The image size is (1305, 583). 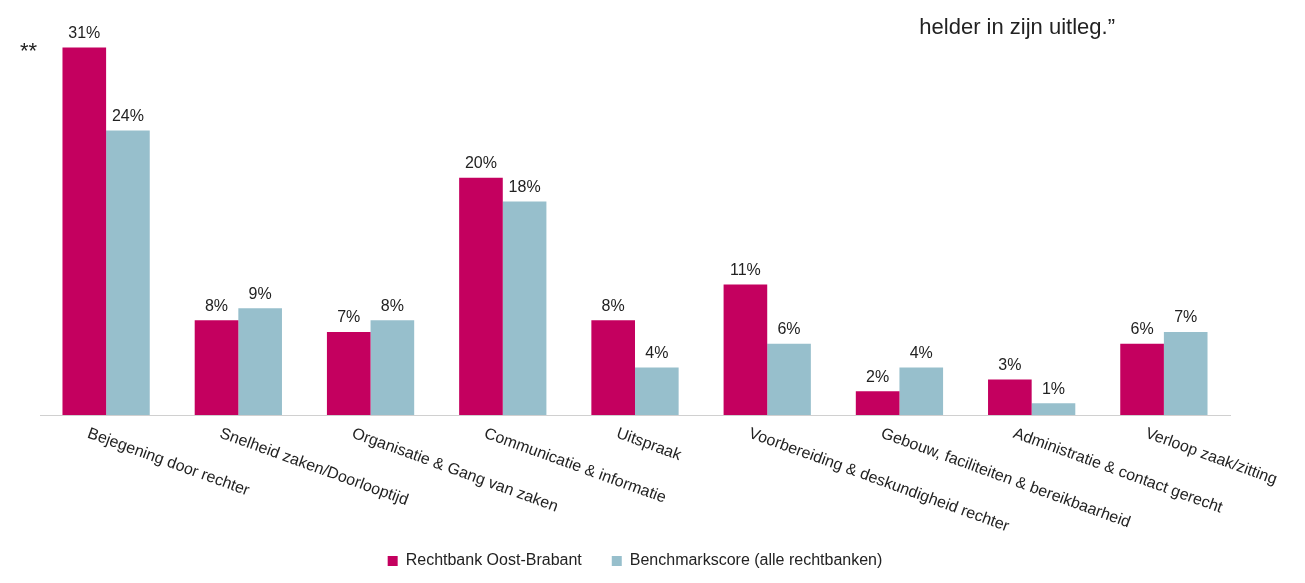 I want to click on data-label: 11%, so click(x=745, y=269).